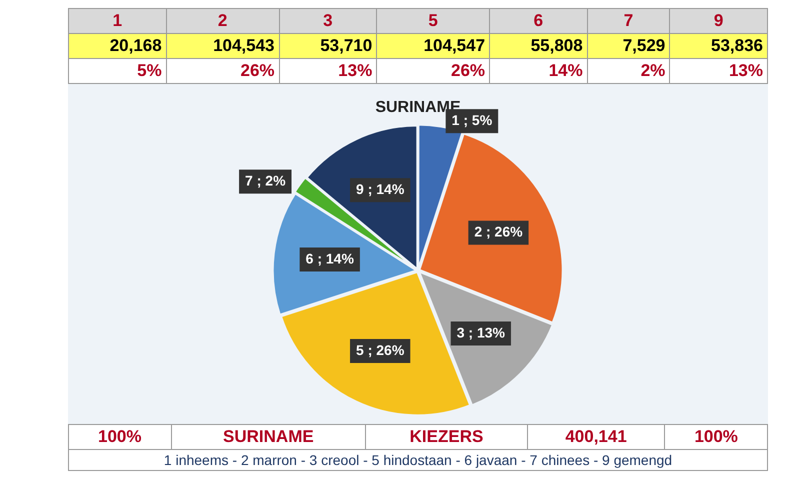 The image size is (800, 500). What do you see at coordinates (223, 46) in the screenshot?
I see `text: 104,543` at bounding box center [223, 46].